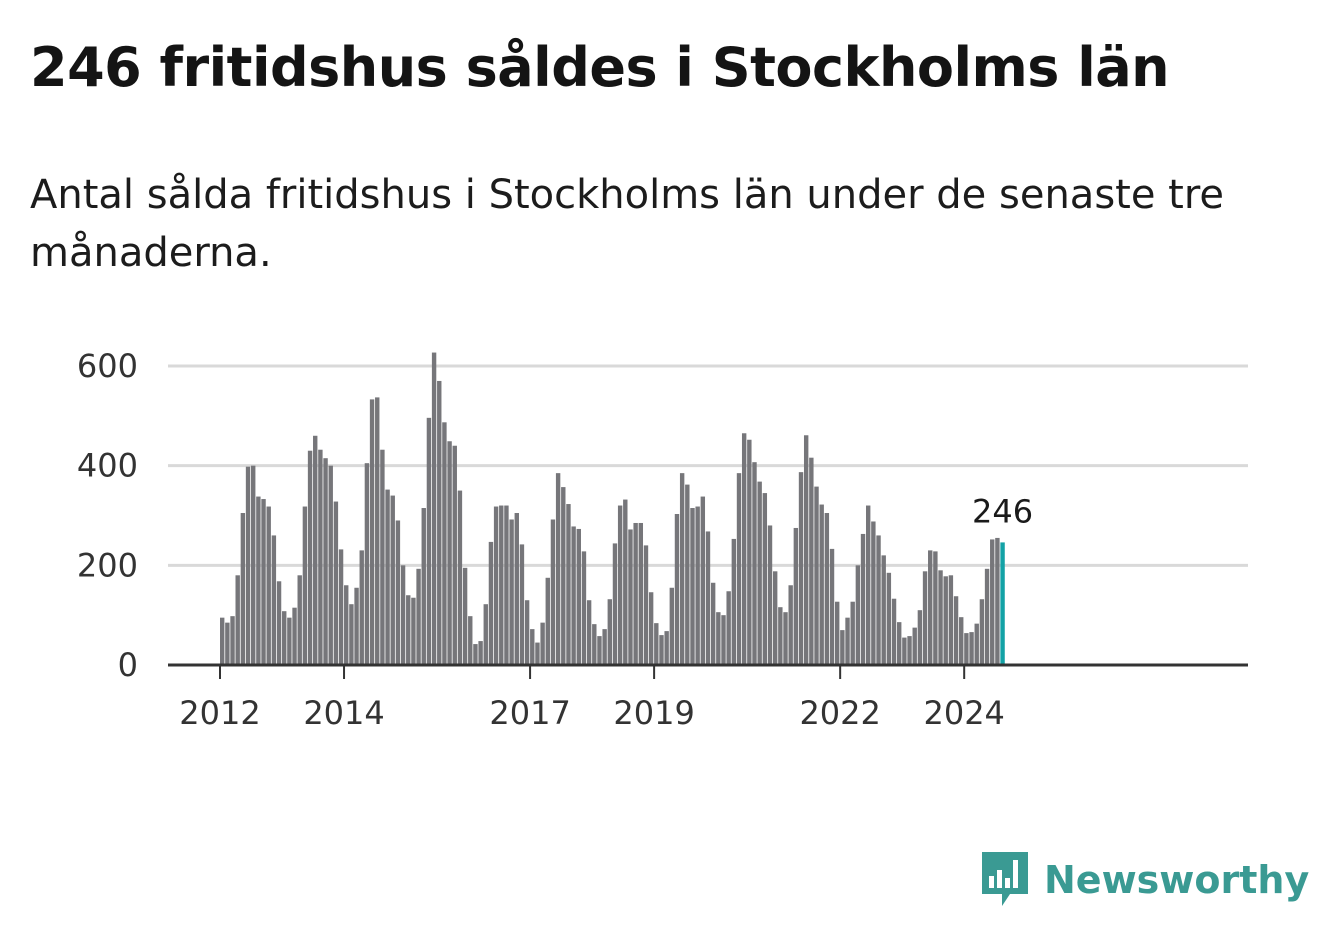 This screenshot has height=939, width=1322. What do you see at coordinates (107, 515) in the screenshot?
I see `y-axis-labels: 0 200 400 600` at bounding box center [107, 515].